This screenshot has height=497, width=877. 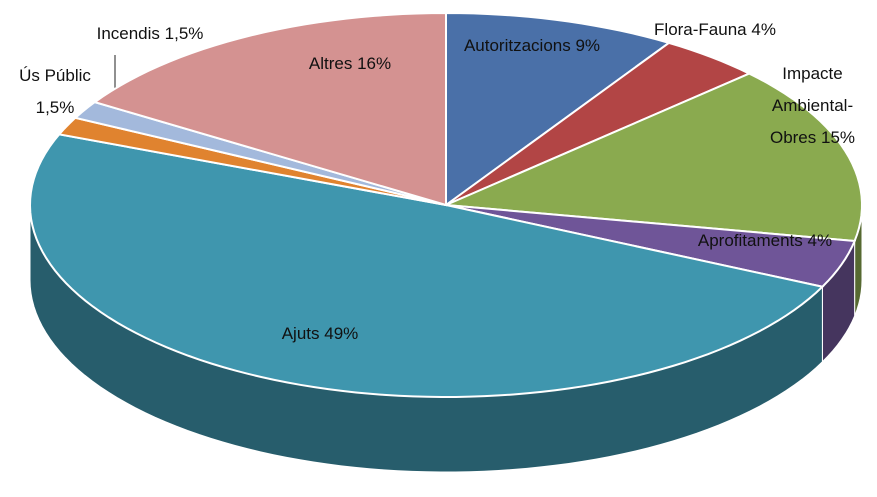 I want to click on slice-label: Impacte Ambiental-Obres 15%, so click(x=812, y=106).